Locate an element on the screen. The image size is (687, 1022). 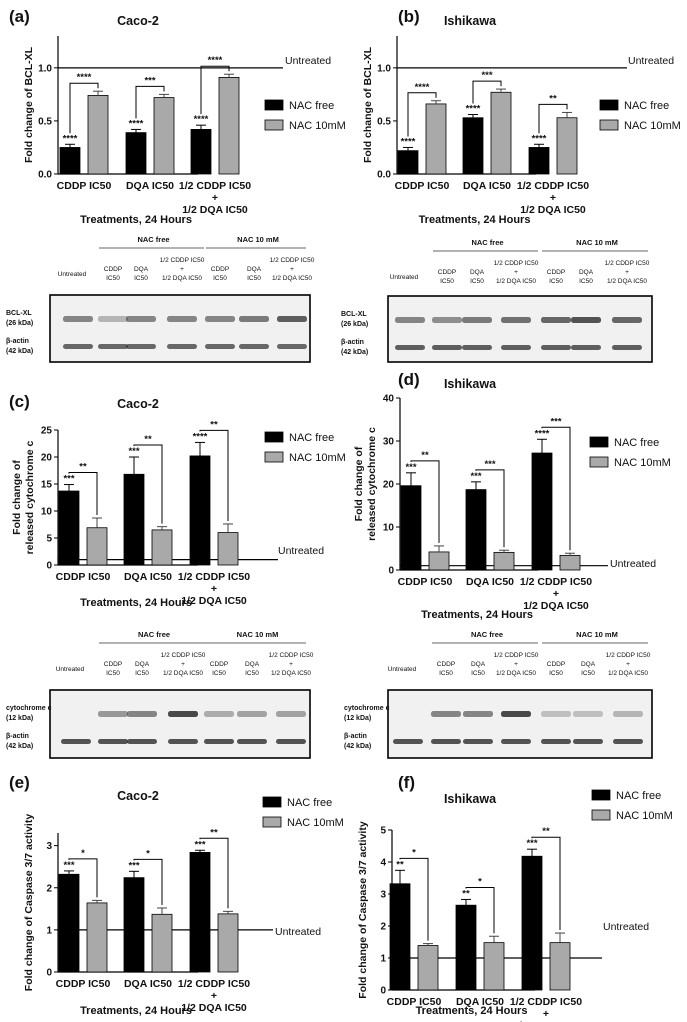
x-axis-label: Treatments, 24 Hours is located at coordinates (136, 1011).